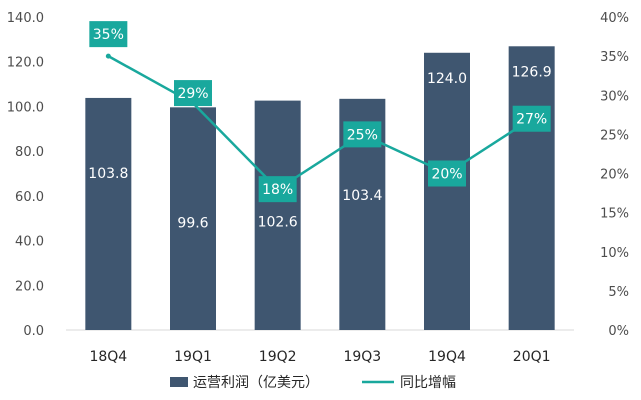 The height and width of the screenshot is (400, 641). Describe the element at coordinates (25, 63) in the screenshot. I see `y-left-tick-label: 120.0` at that location.